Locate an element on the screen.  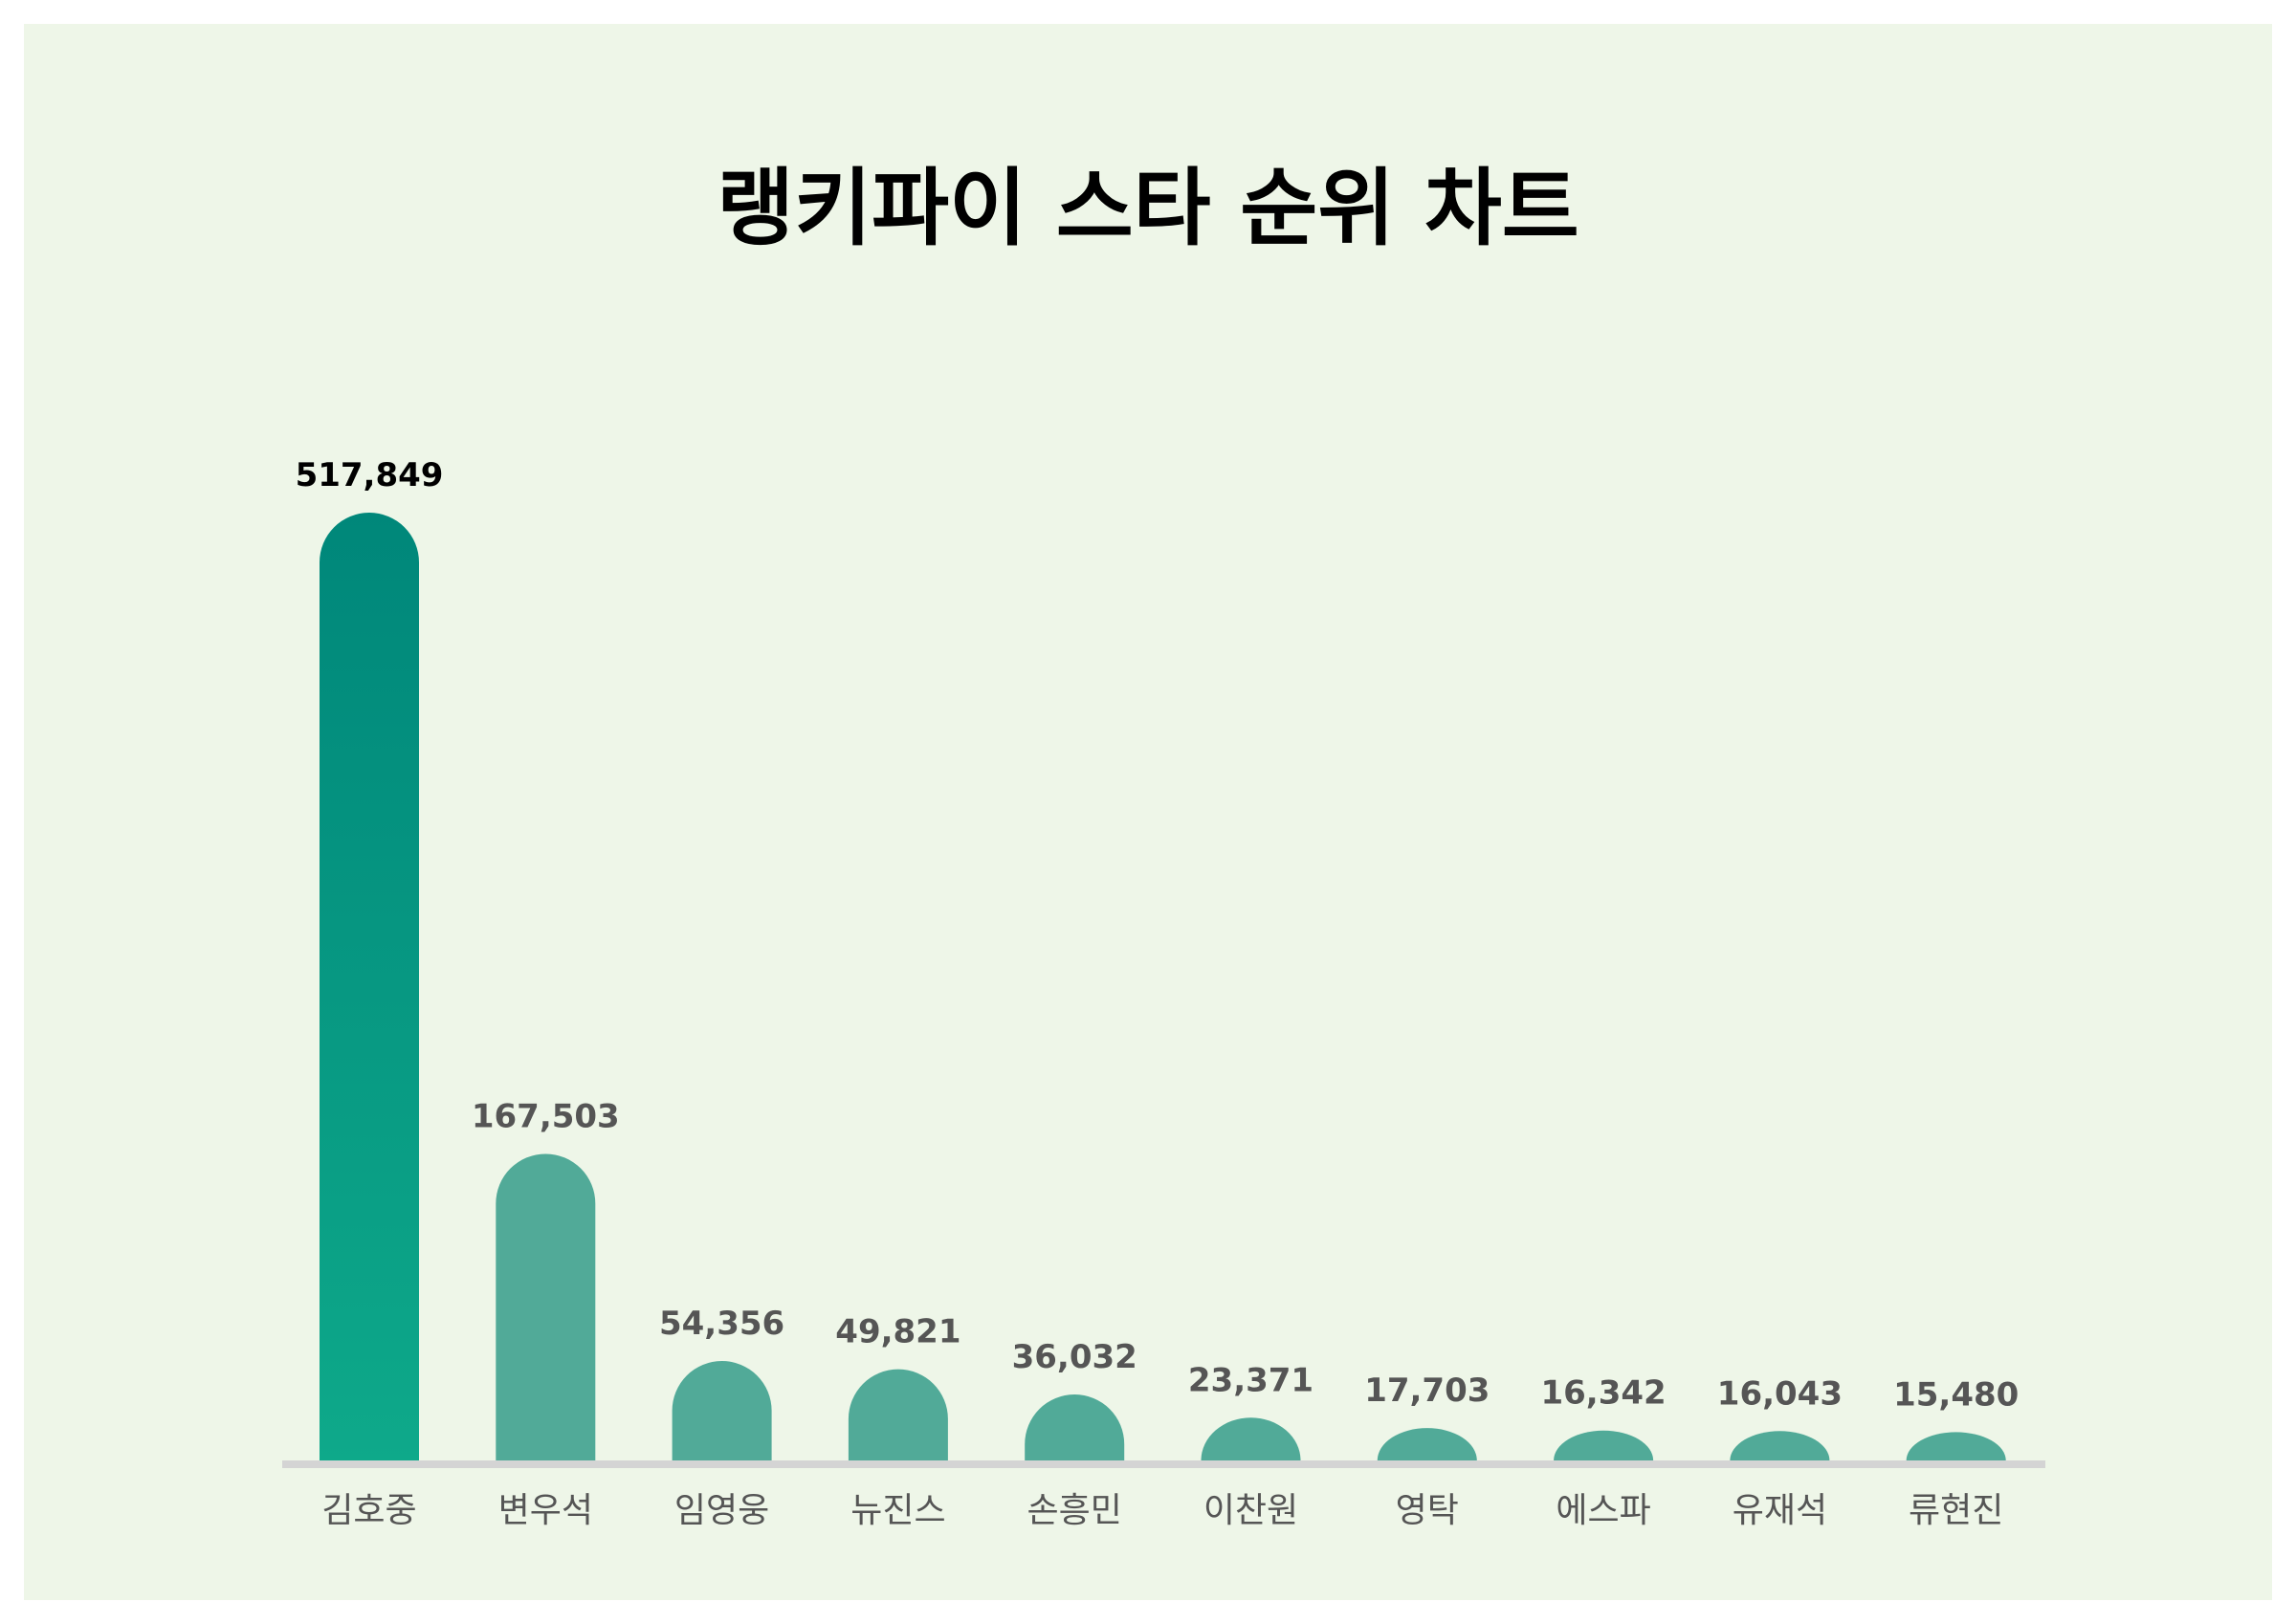
value-label-1: 517,849 is located at coordinates (370, 475).